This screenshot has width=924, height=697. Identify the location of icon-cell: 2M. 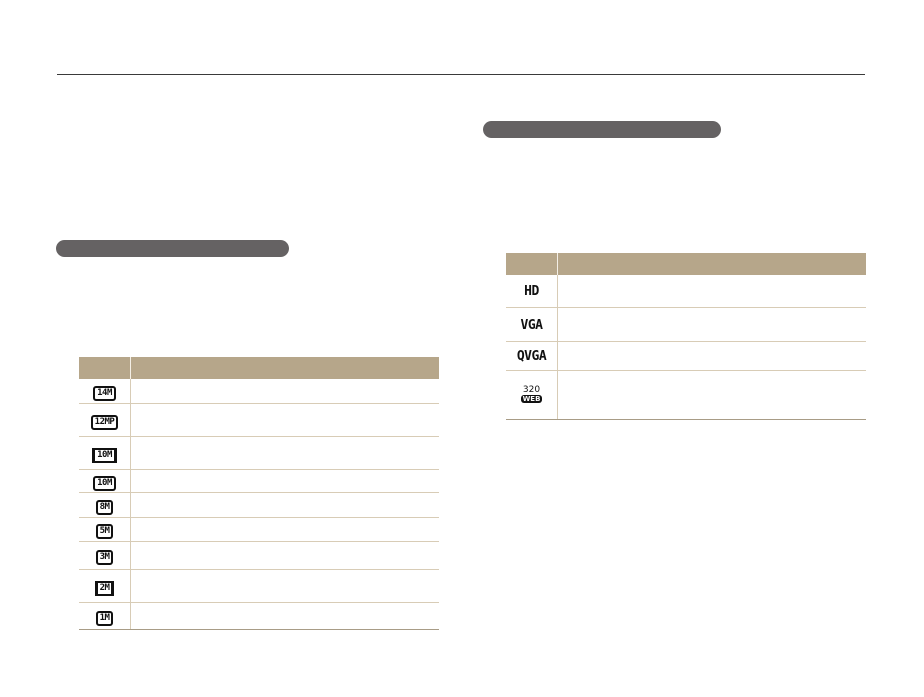
(105, 586).